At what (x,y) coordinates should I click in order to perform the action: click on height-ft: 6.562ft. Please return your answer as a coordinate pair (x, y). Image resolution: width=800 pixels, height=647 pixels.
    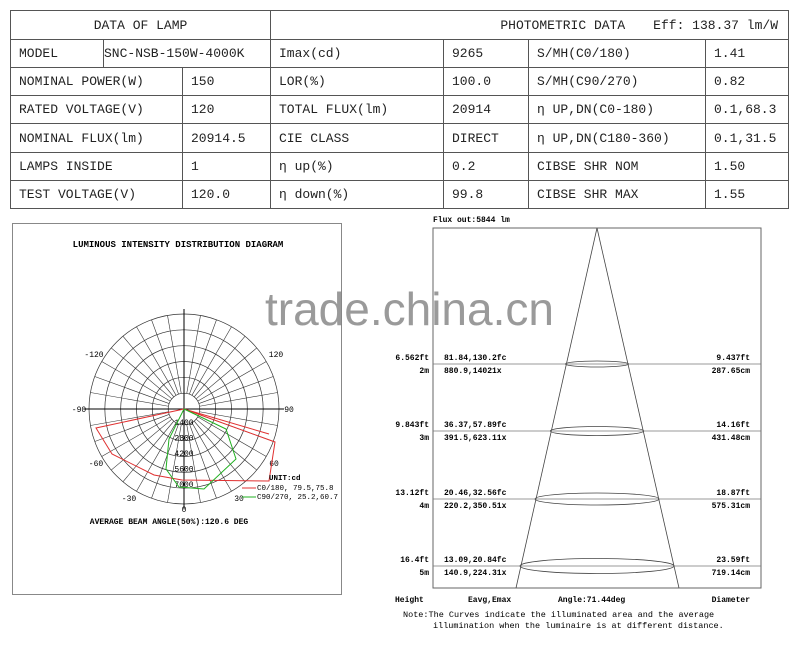
    Looking at the image, I should click on (412, 358).